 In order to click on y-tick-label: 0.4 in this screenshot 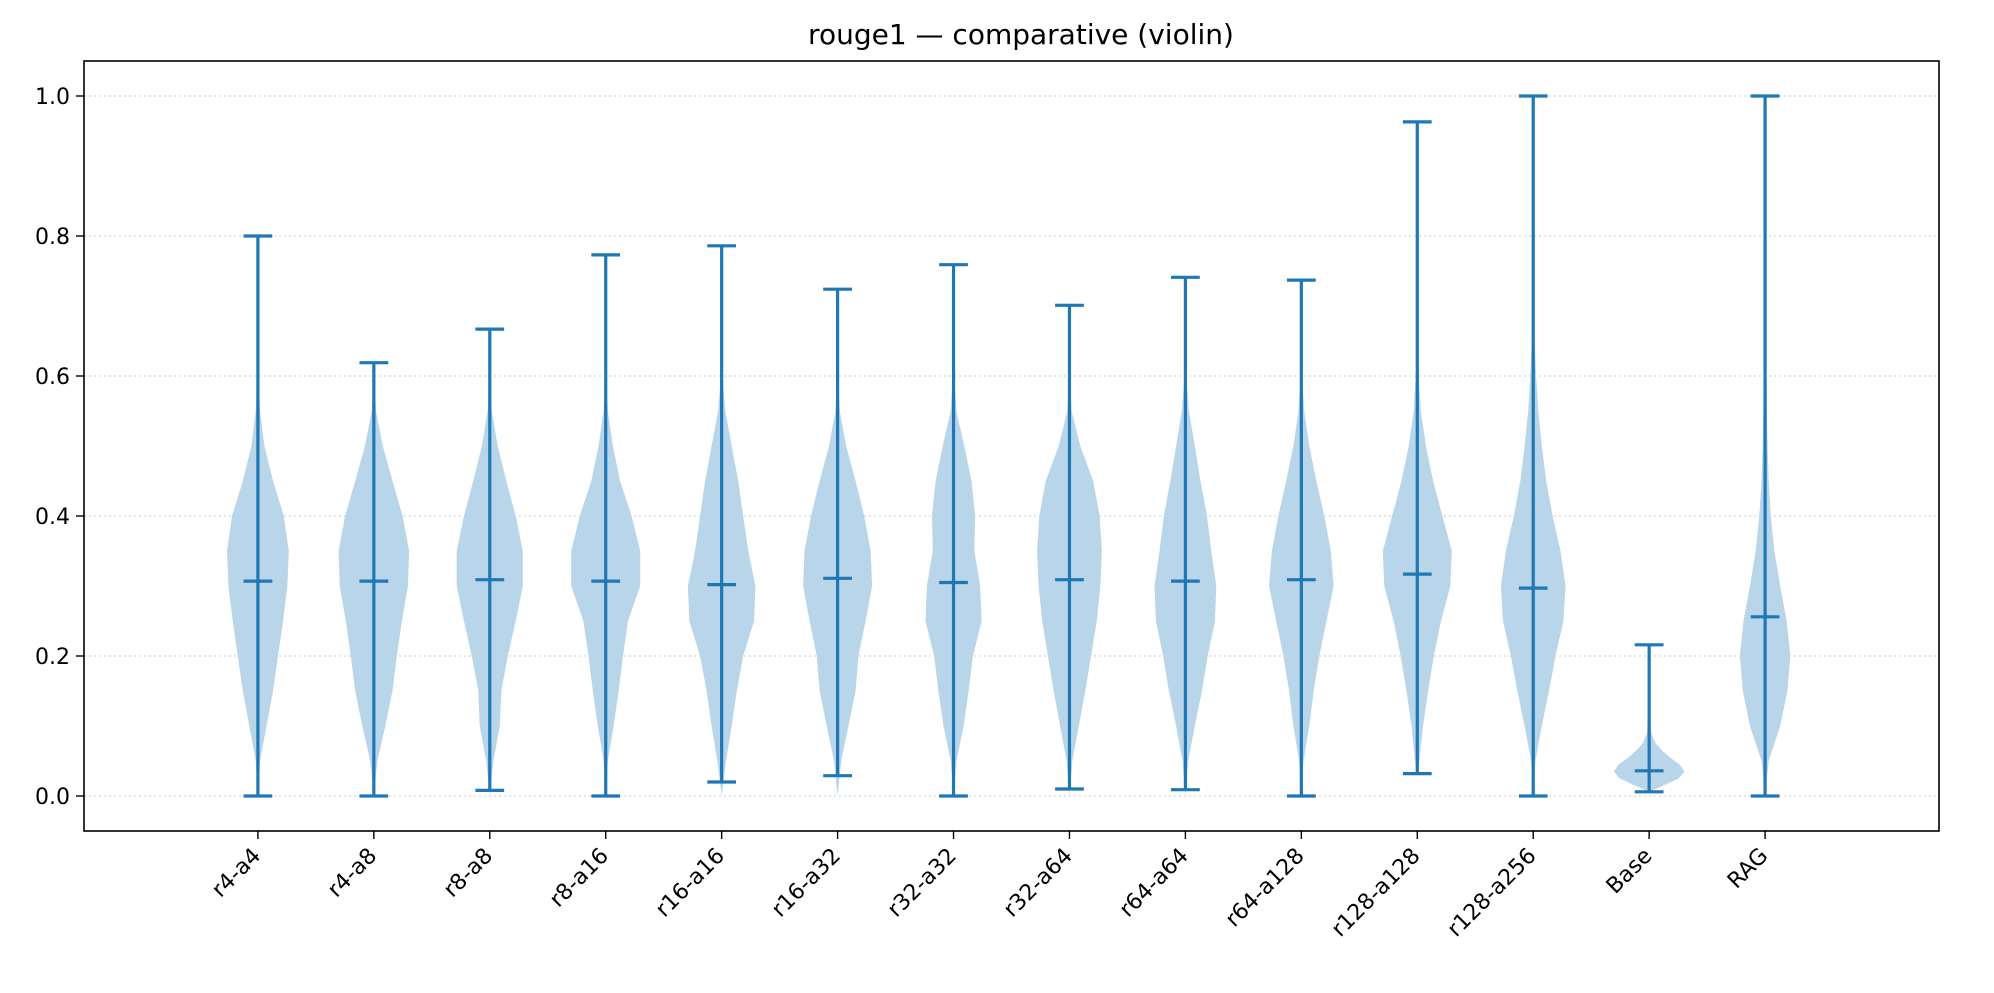, I will do `click(52, 517)`.